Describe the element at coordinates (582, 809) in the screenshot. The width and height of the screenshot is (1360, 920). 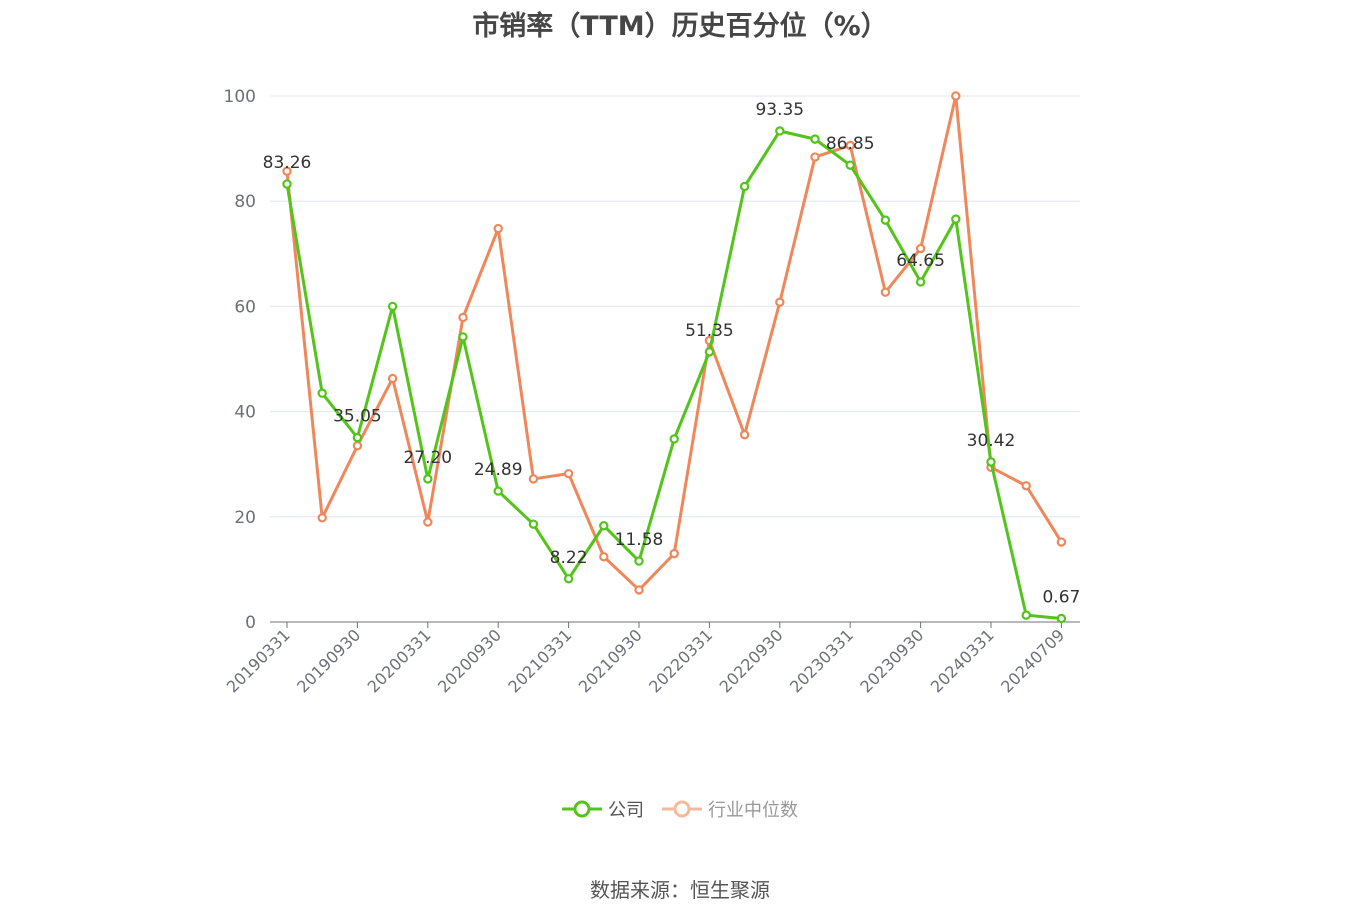
I see `legend-company-marker-icon` at that location.